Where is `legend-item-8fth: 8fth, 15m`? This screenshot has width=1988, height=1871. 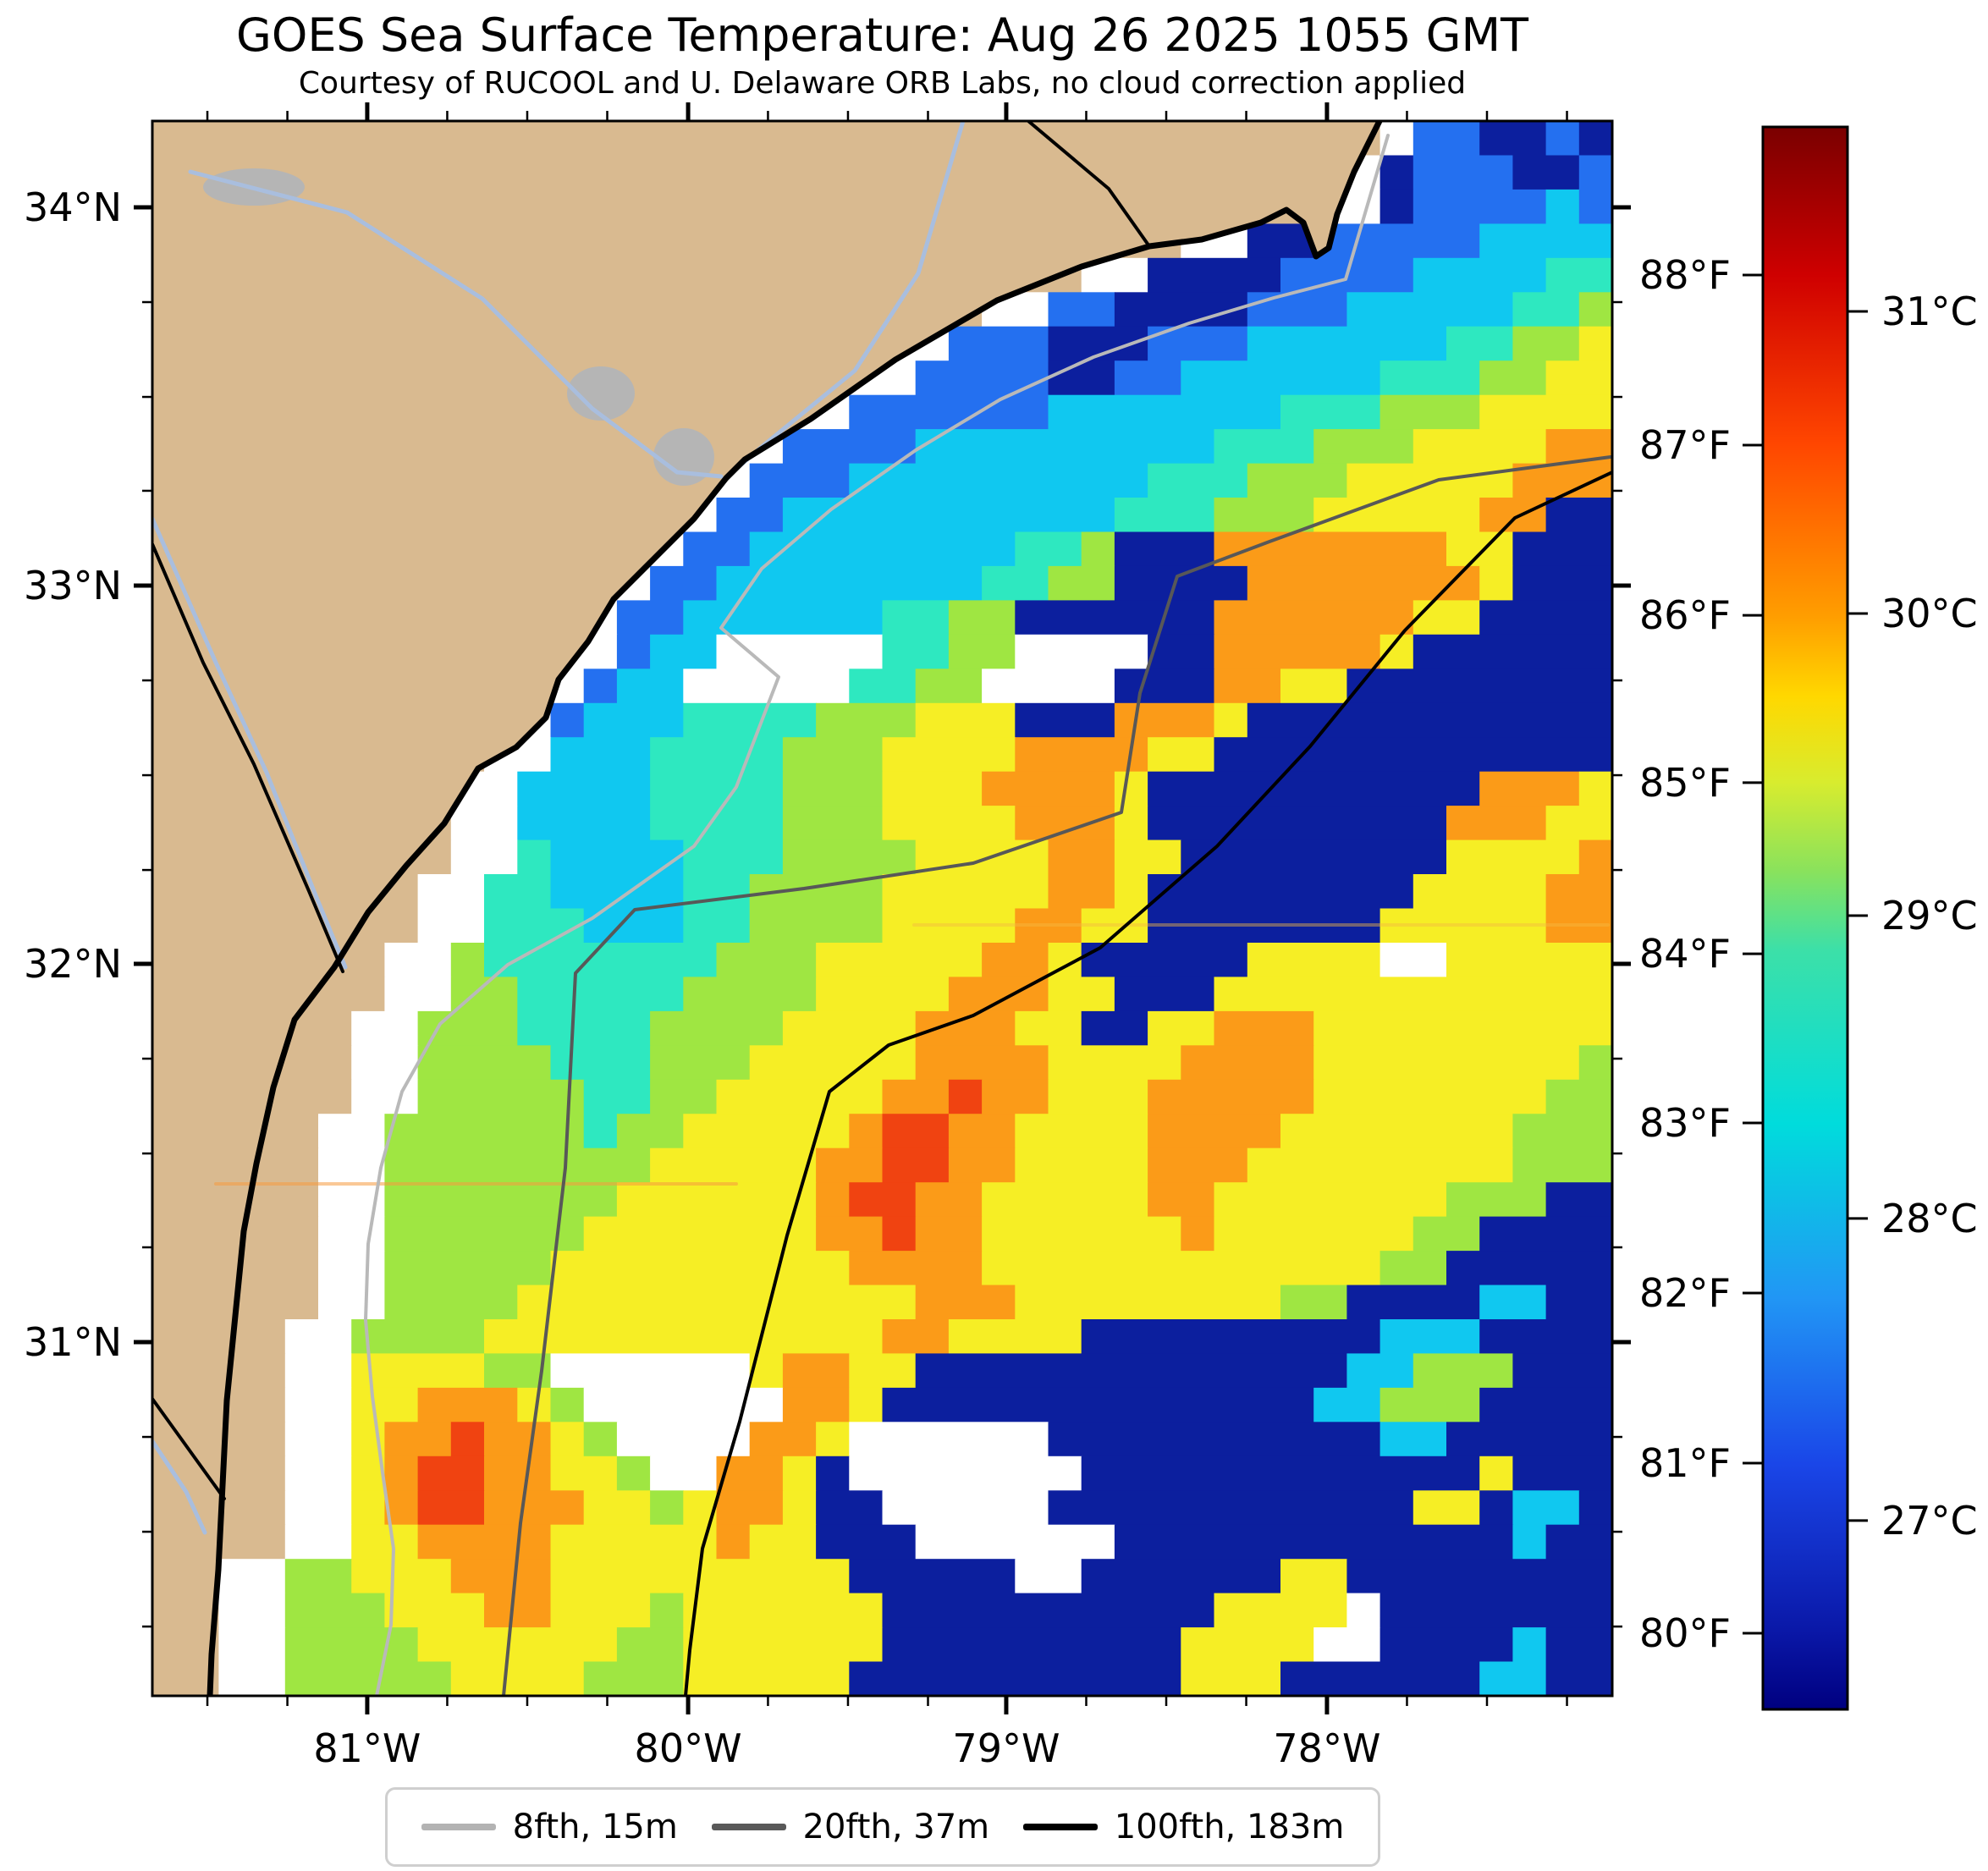 legend-item-8fth: 8fth, 15m is located at coordinates (549, 1827).